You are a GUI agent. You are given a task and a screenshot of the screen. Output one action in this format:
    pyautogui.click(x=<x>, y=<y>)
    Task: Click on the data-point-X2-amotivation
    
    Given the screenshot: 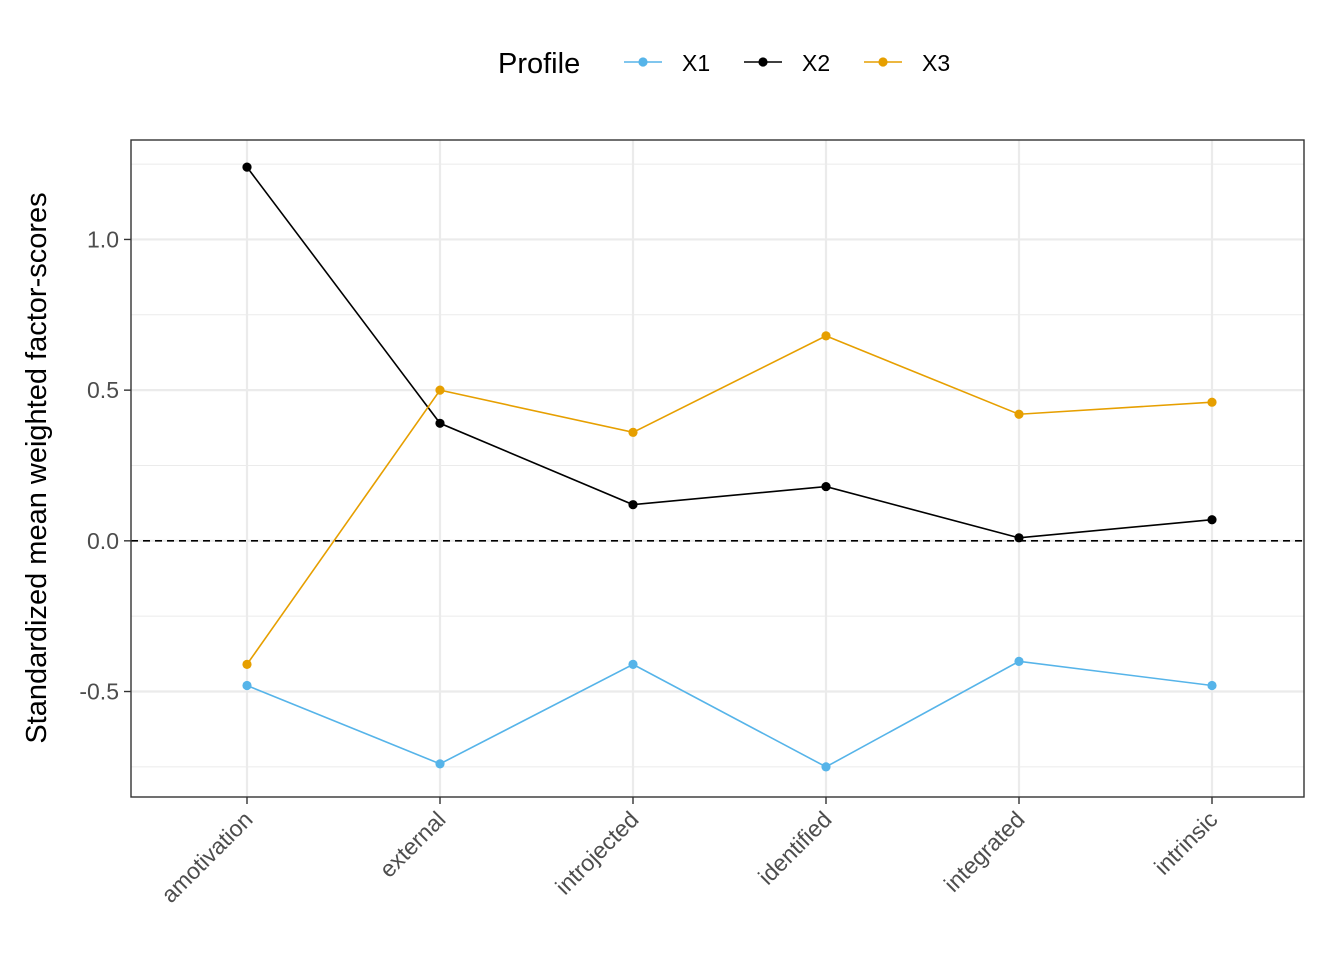 What is the action you would take?
    pyautogui.click(x=247, y=167)
    